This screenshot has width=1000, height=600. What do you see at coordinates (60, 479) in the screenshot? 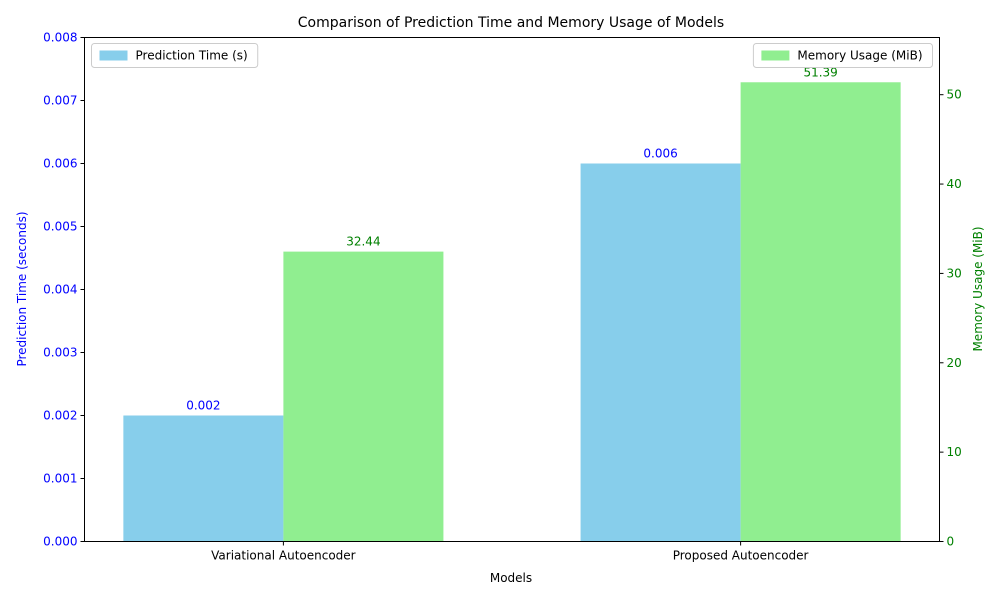
I see `y-left-tick-label: 0.001` at bounding box center [60, 479].